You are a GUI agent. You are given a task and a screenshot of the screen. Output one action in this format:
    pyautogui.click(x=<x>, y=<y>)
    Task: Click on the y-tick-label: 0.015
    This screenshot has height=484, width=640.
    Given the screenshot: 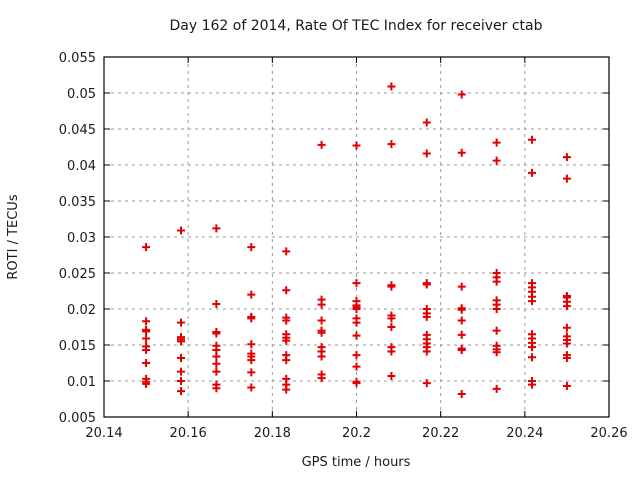 What is the action you would take?
    pyautogui.click(x=77, y=346)
    